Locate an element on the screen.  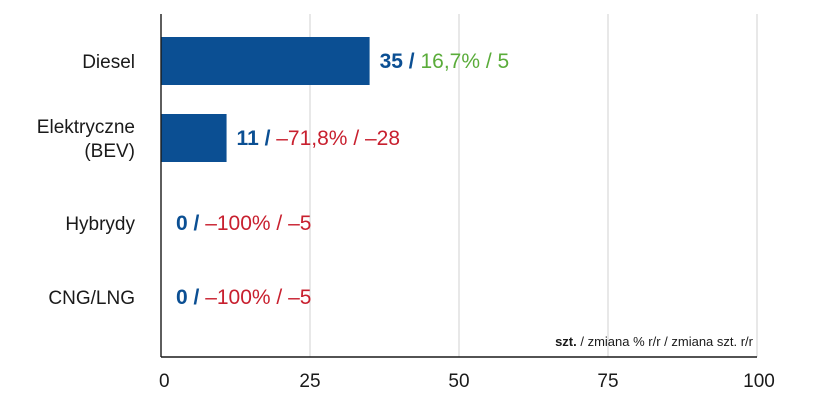
unit-label-bold: szt. is located at coordinates (566, 341).